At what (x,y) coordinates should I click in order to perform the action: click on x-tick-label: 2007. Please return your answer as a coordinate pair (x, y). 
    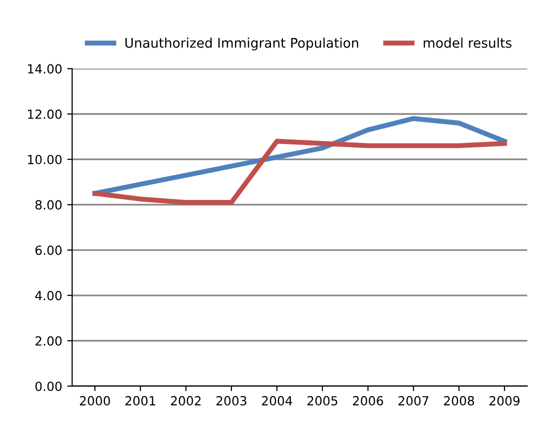
    Looking at the image, I should click on (413, 401).